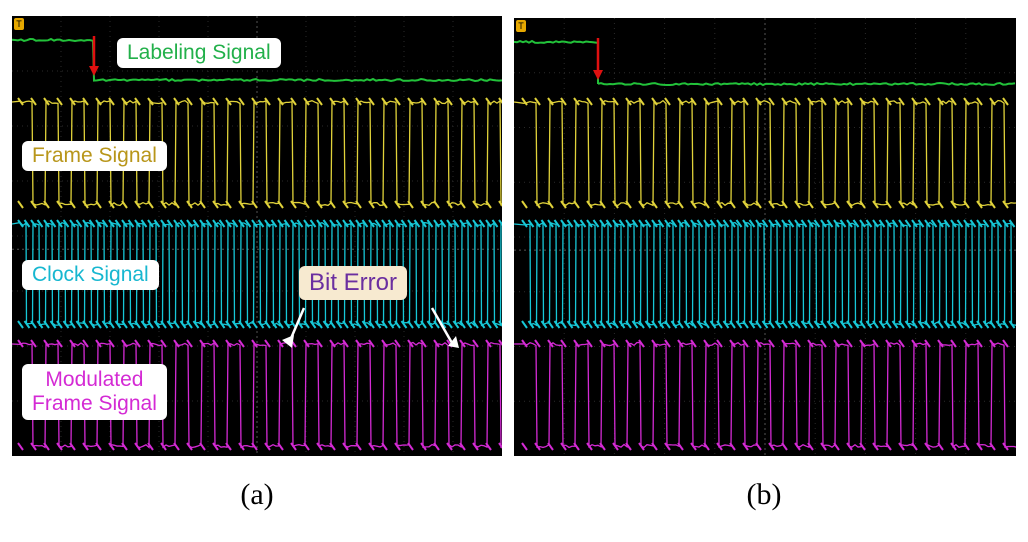 The image size is (1028, 542). I want to click on labeling-signal-label: Labeling Signal, so click(199, 53).